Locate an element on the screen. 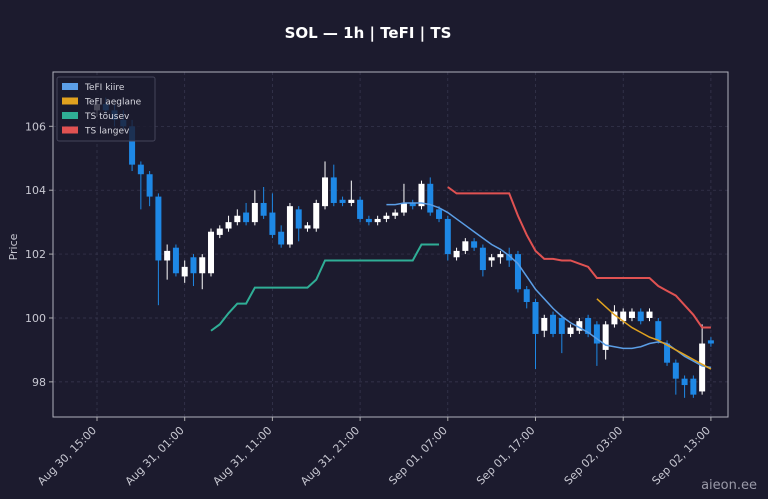 The width and height of the screenshot is (768, 499). y-tick-label: 98 is located at coordinates (39, 382).